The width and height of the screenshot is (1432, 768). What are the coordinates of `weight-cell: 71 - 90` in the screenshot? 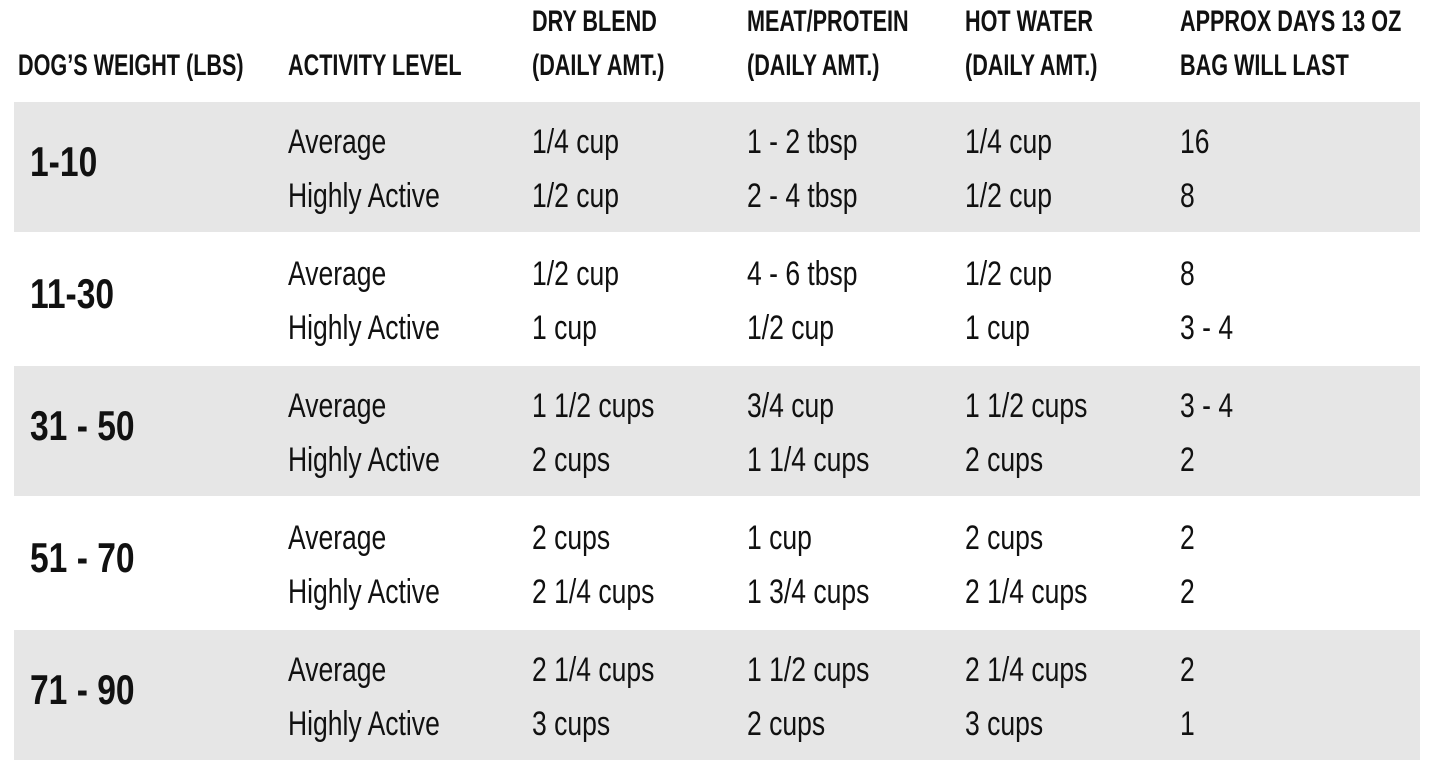 It's located at (82, 689).